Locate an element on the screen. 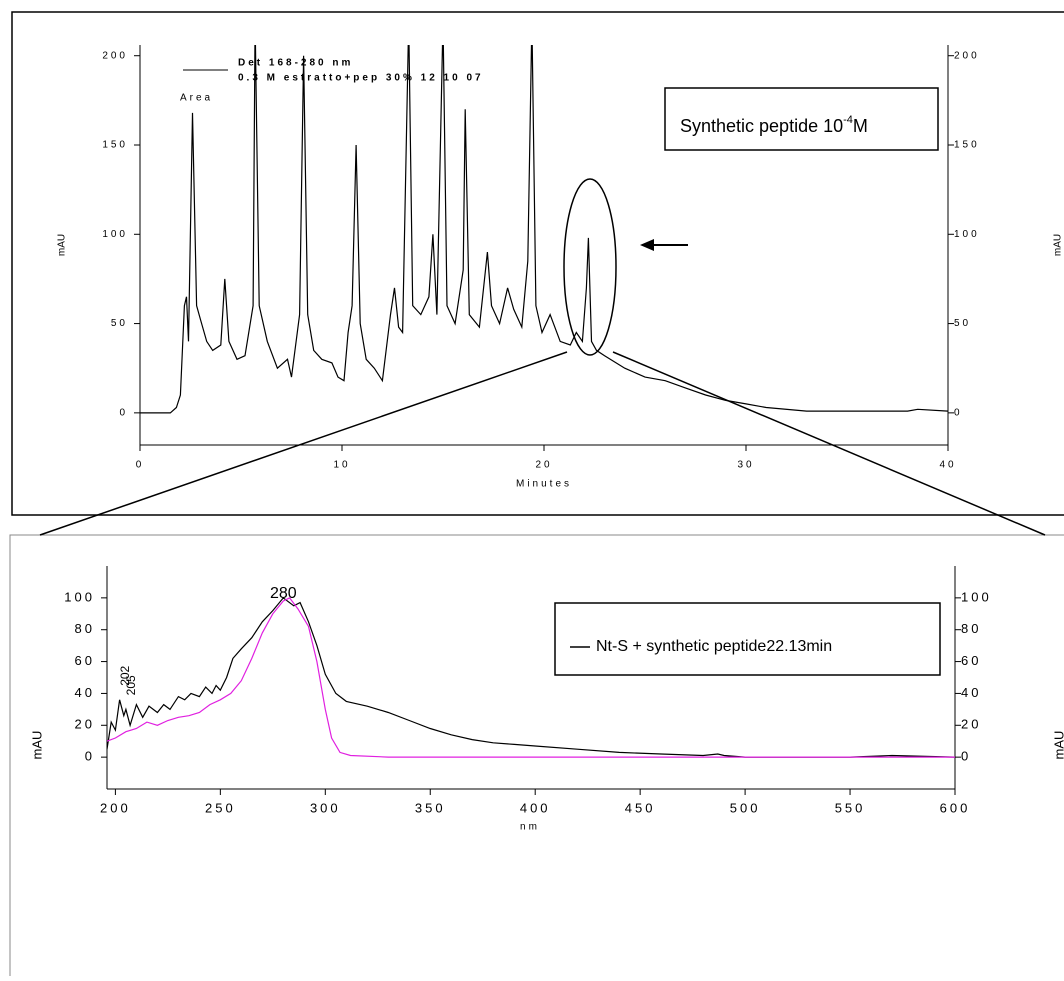 This screenshot has width=1064, height=981. x-tick-label: 0 is located at coordinates (140, 465).